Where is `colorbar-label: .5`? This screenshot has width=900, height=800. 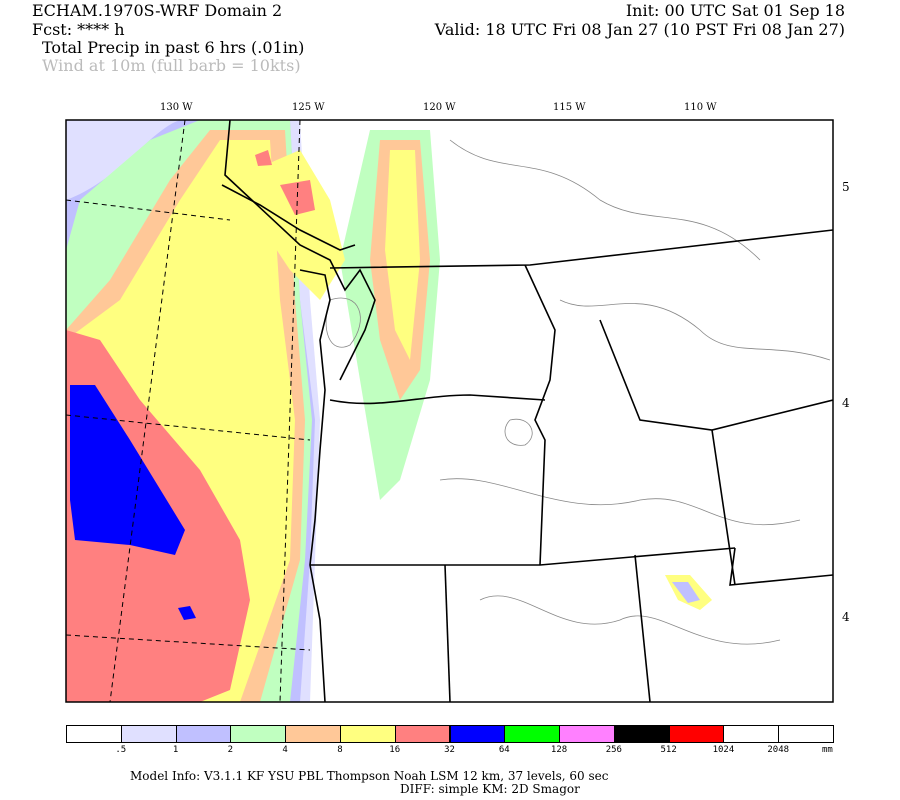
colorbar-label: .5 is located at coordinates (121, 750).